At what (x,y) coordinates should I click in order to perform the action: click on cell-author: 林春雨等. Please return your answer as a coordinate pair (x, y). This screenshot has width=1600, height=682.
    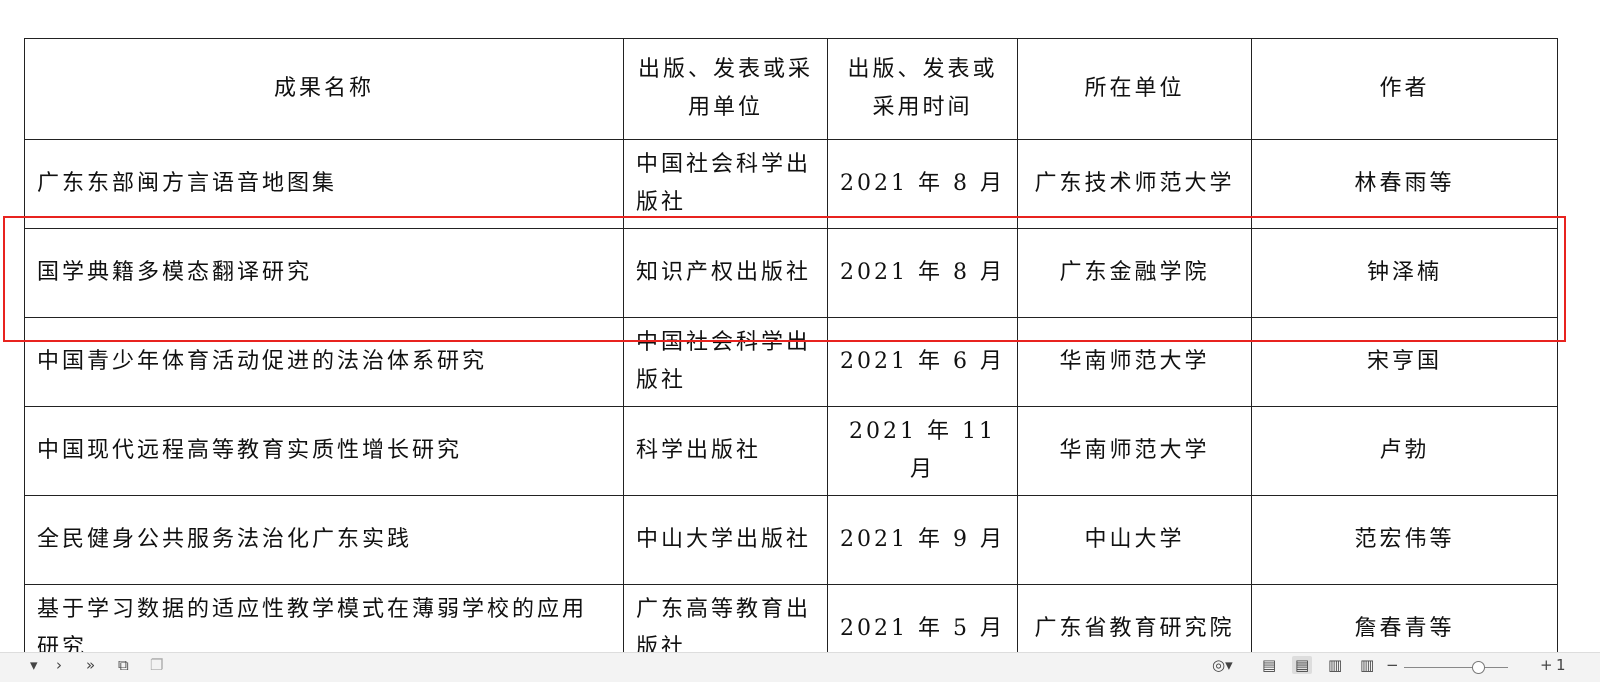
    Looking at the image, I should click on (1404, 184).